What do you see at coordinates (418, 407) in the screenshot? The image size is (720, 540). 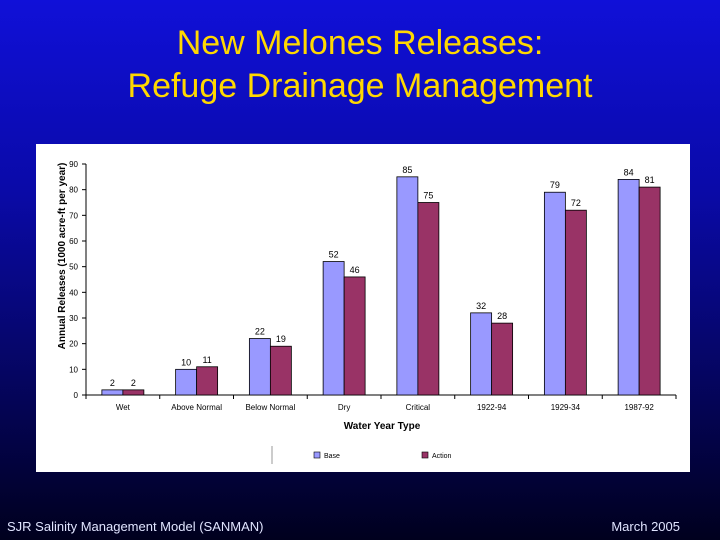 I see `x-tick-label: Critical` at bounding box center [418, 407].